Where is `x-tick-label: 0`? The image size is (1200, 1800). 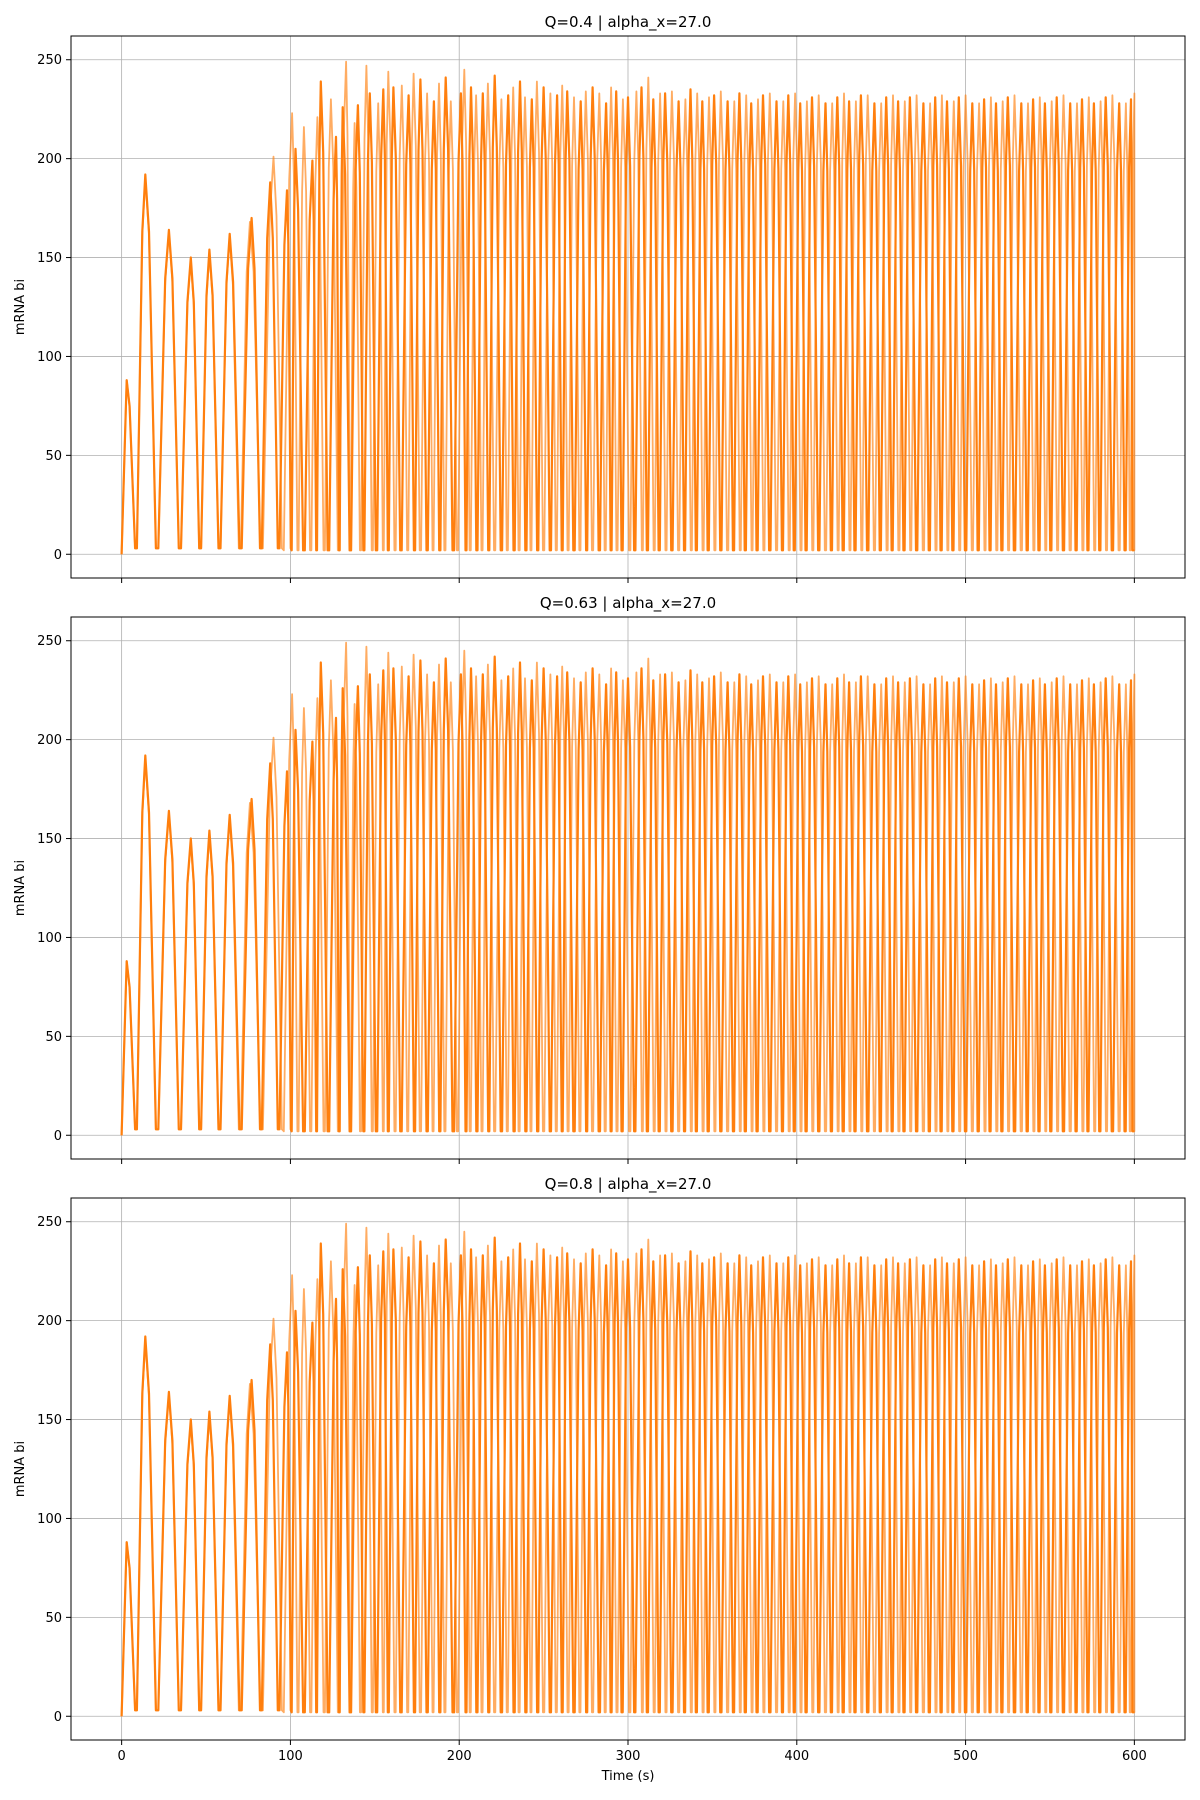
x-tick-label: 0 is located at coordinates (121, 1756).